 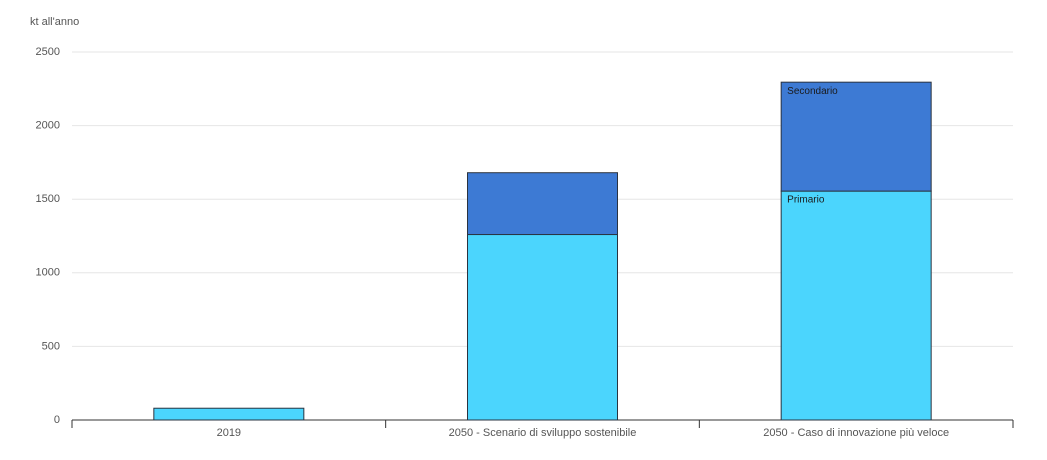 I want to click on y-tick-label: 500, so click(x=51, y=346).